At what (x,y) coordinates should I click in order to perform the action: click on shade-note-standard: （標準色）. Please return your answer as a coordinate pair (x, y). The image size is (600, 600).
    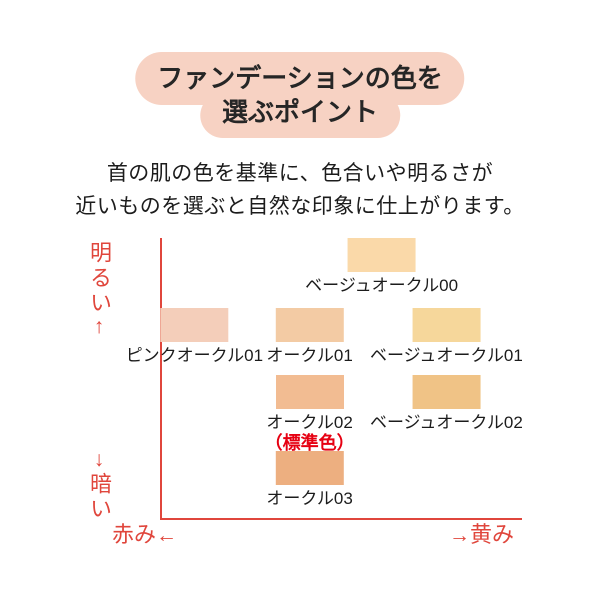
    Looking at the image, I should click on (309, 442).